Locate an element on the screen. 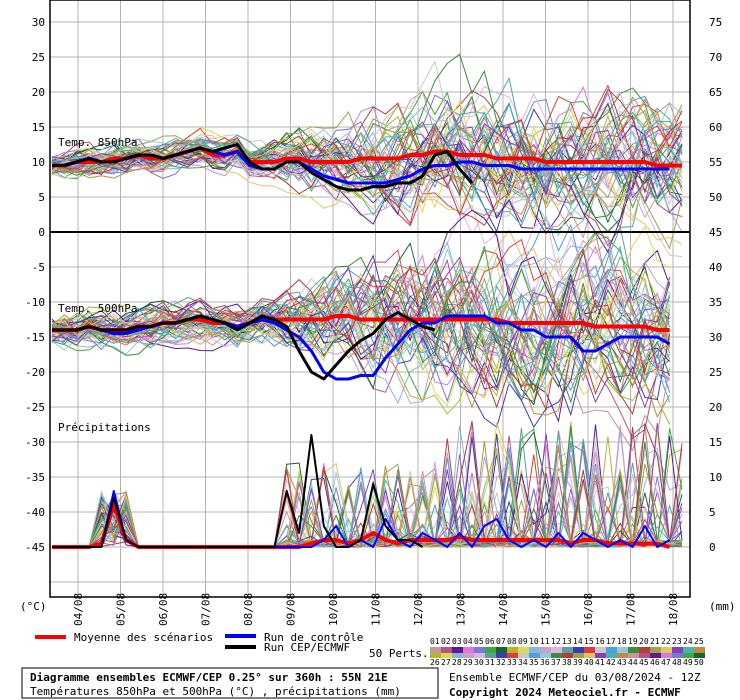 The image size is (740, 700). pert-label-top: 25 is located at coordinates (699, 641).